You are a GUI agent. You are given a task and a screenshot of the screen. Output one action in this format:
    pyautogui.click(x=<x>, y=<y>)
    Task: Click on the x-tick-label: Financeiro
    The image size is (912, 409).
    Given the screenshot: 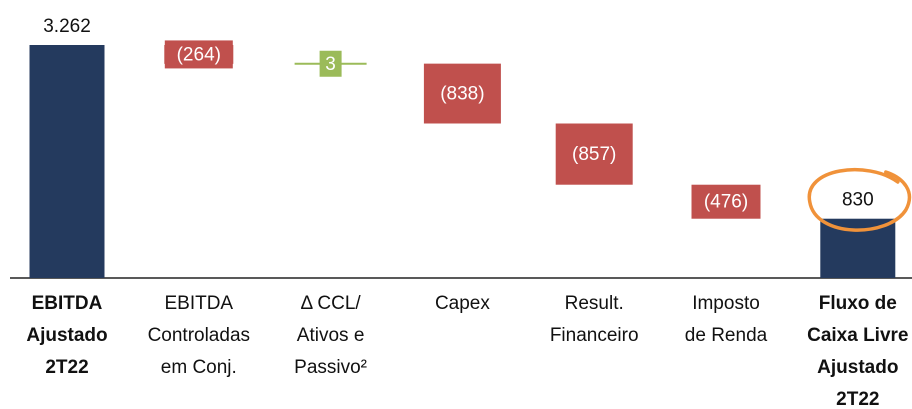 What is the action you would take?
    pyautogui.click(x=594, y=335)
    